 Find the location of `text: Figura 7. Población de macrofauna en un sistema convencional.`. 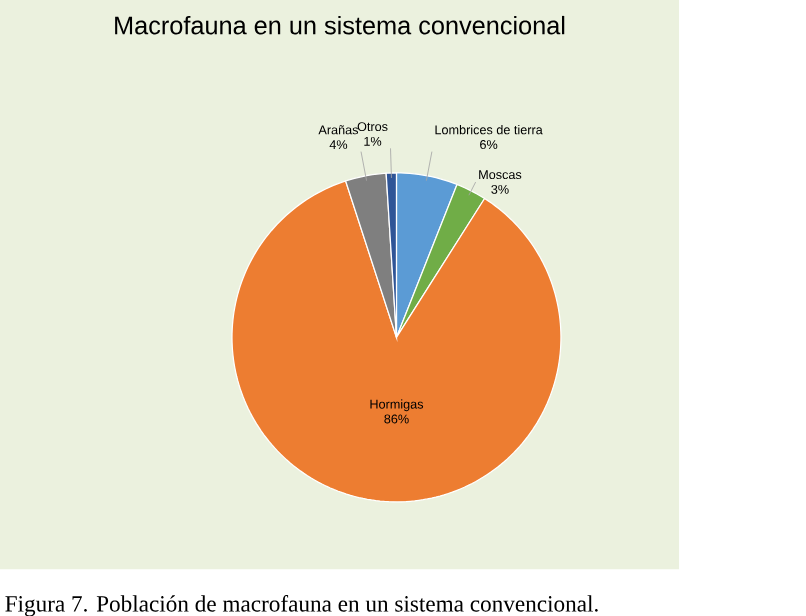

text: Figura 7. Población de macrofauna en un sistema convencional. is located at coordinates (301, 605).